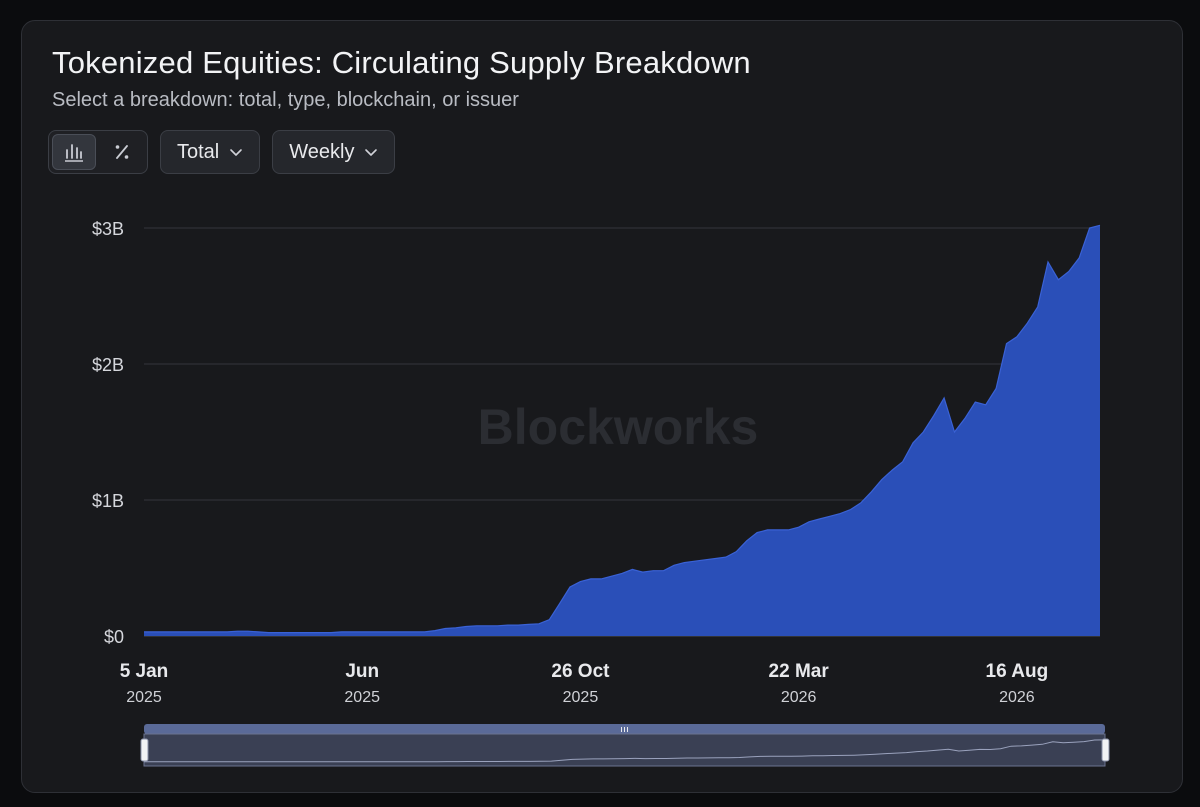 The width and height of the screenshot is (1200, 807). What do you see at coordinates (1017, 671) in the screenshot?
I see `x-tick-label: 16 Aug` at bounding box center [1017, 671].